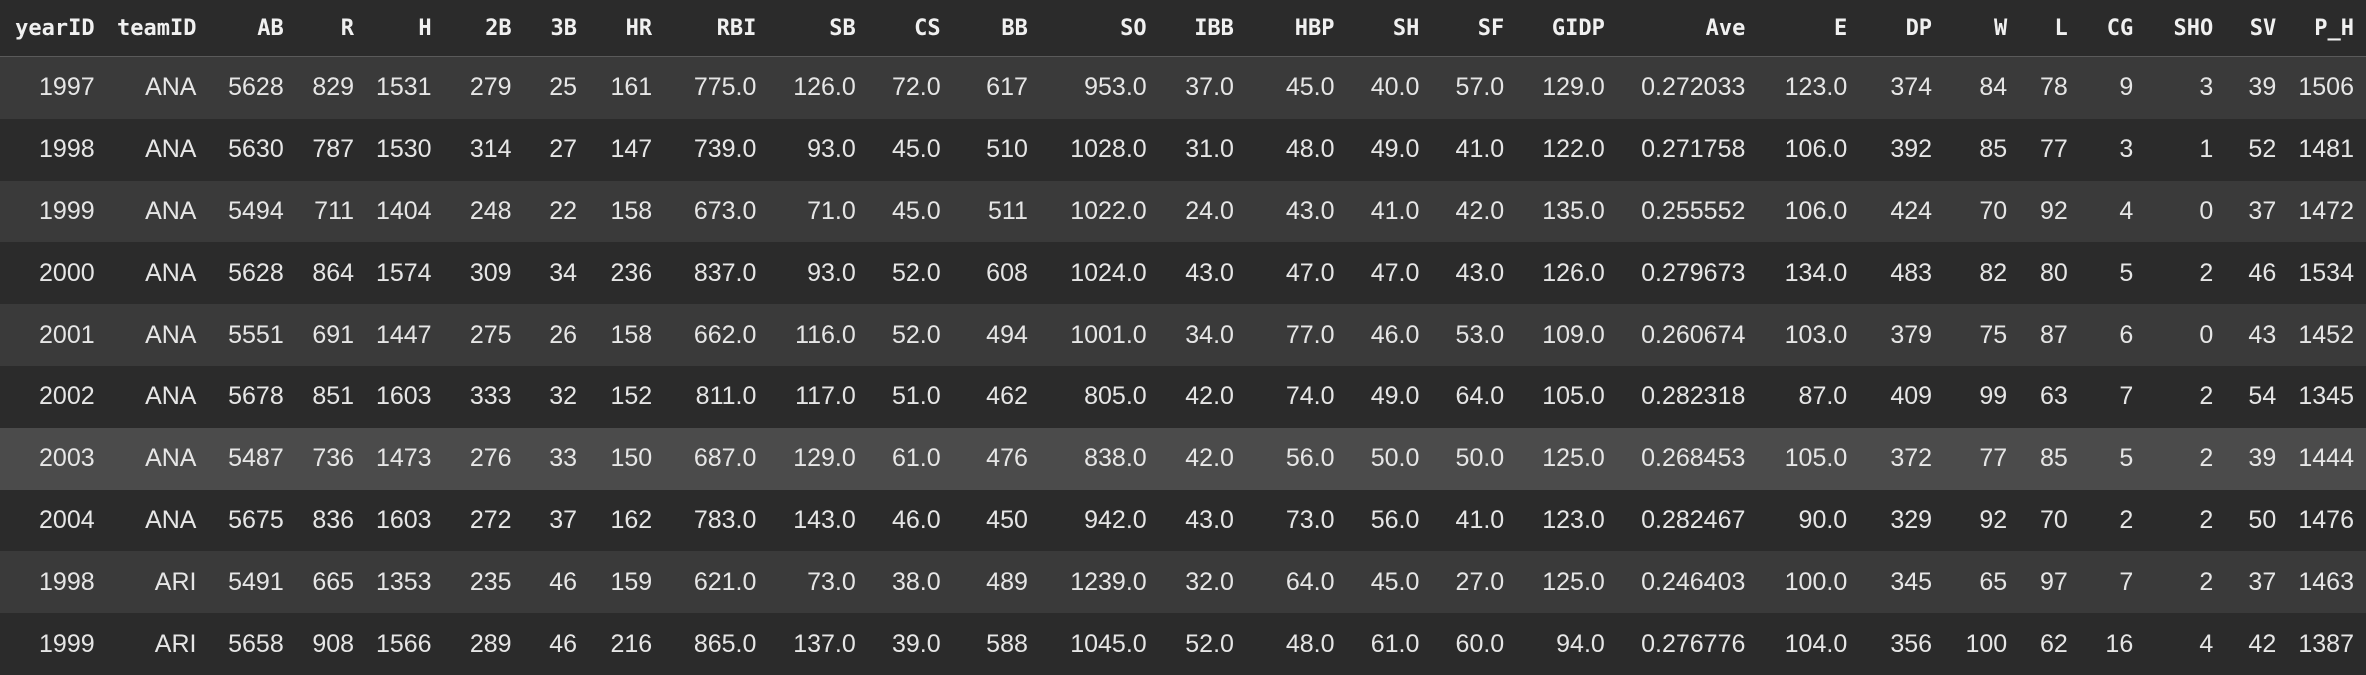  I want to click on table-cell: 687.0, so click(716, 458).